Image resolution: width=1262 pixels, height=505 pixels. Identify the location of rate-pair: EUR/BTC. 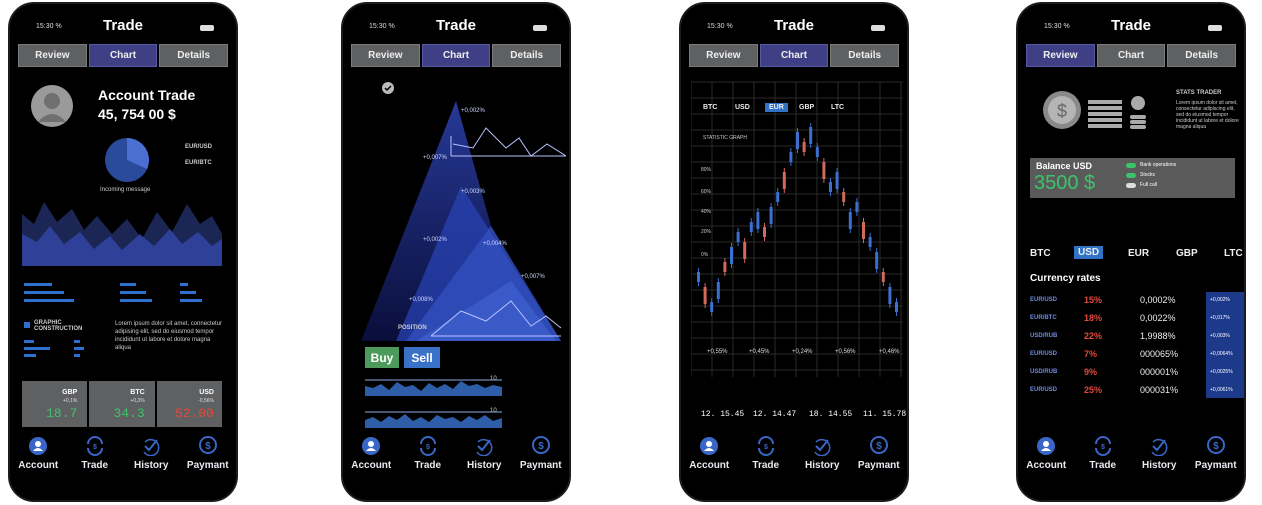
(1043, 318).